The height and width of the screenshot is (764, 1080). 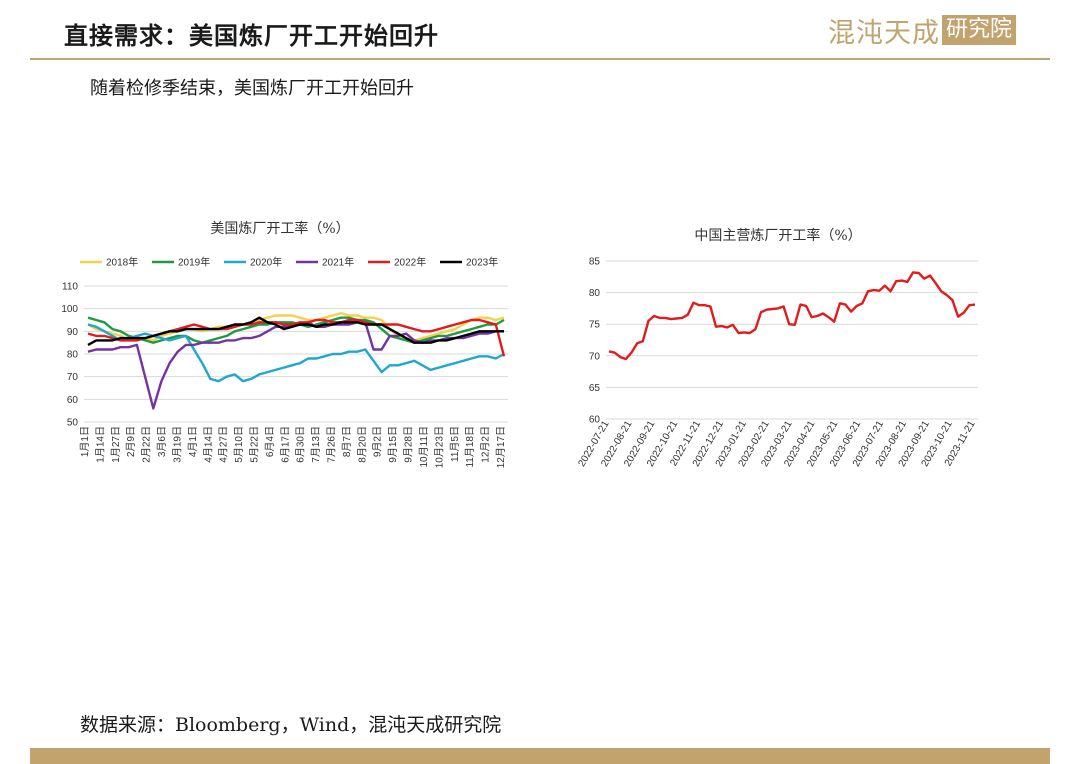 What do you see at coordinates (270, 441) in the screenshot?
I see `x-tick-label: 6月4日` at bounding box center [270, 441].